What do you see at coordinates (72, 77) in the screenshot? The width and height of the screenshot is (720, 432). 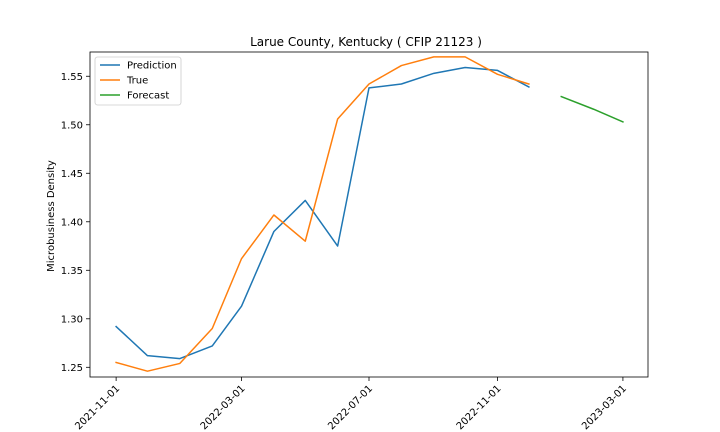 I see `y-tick-label: 1.55` at bounding box center [72, 77].